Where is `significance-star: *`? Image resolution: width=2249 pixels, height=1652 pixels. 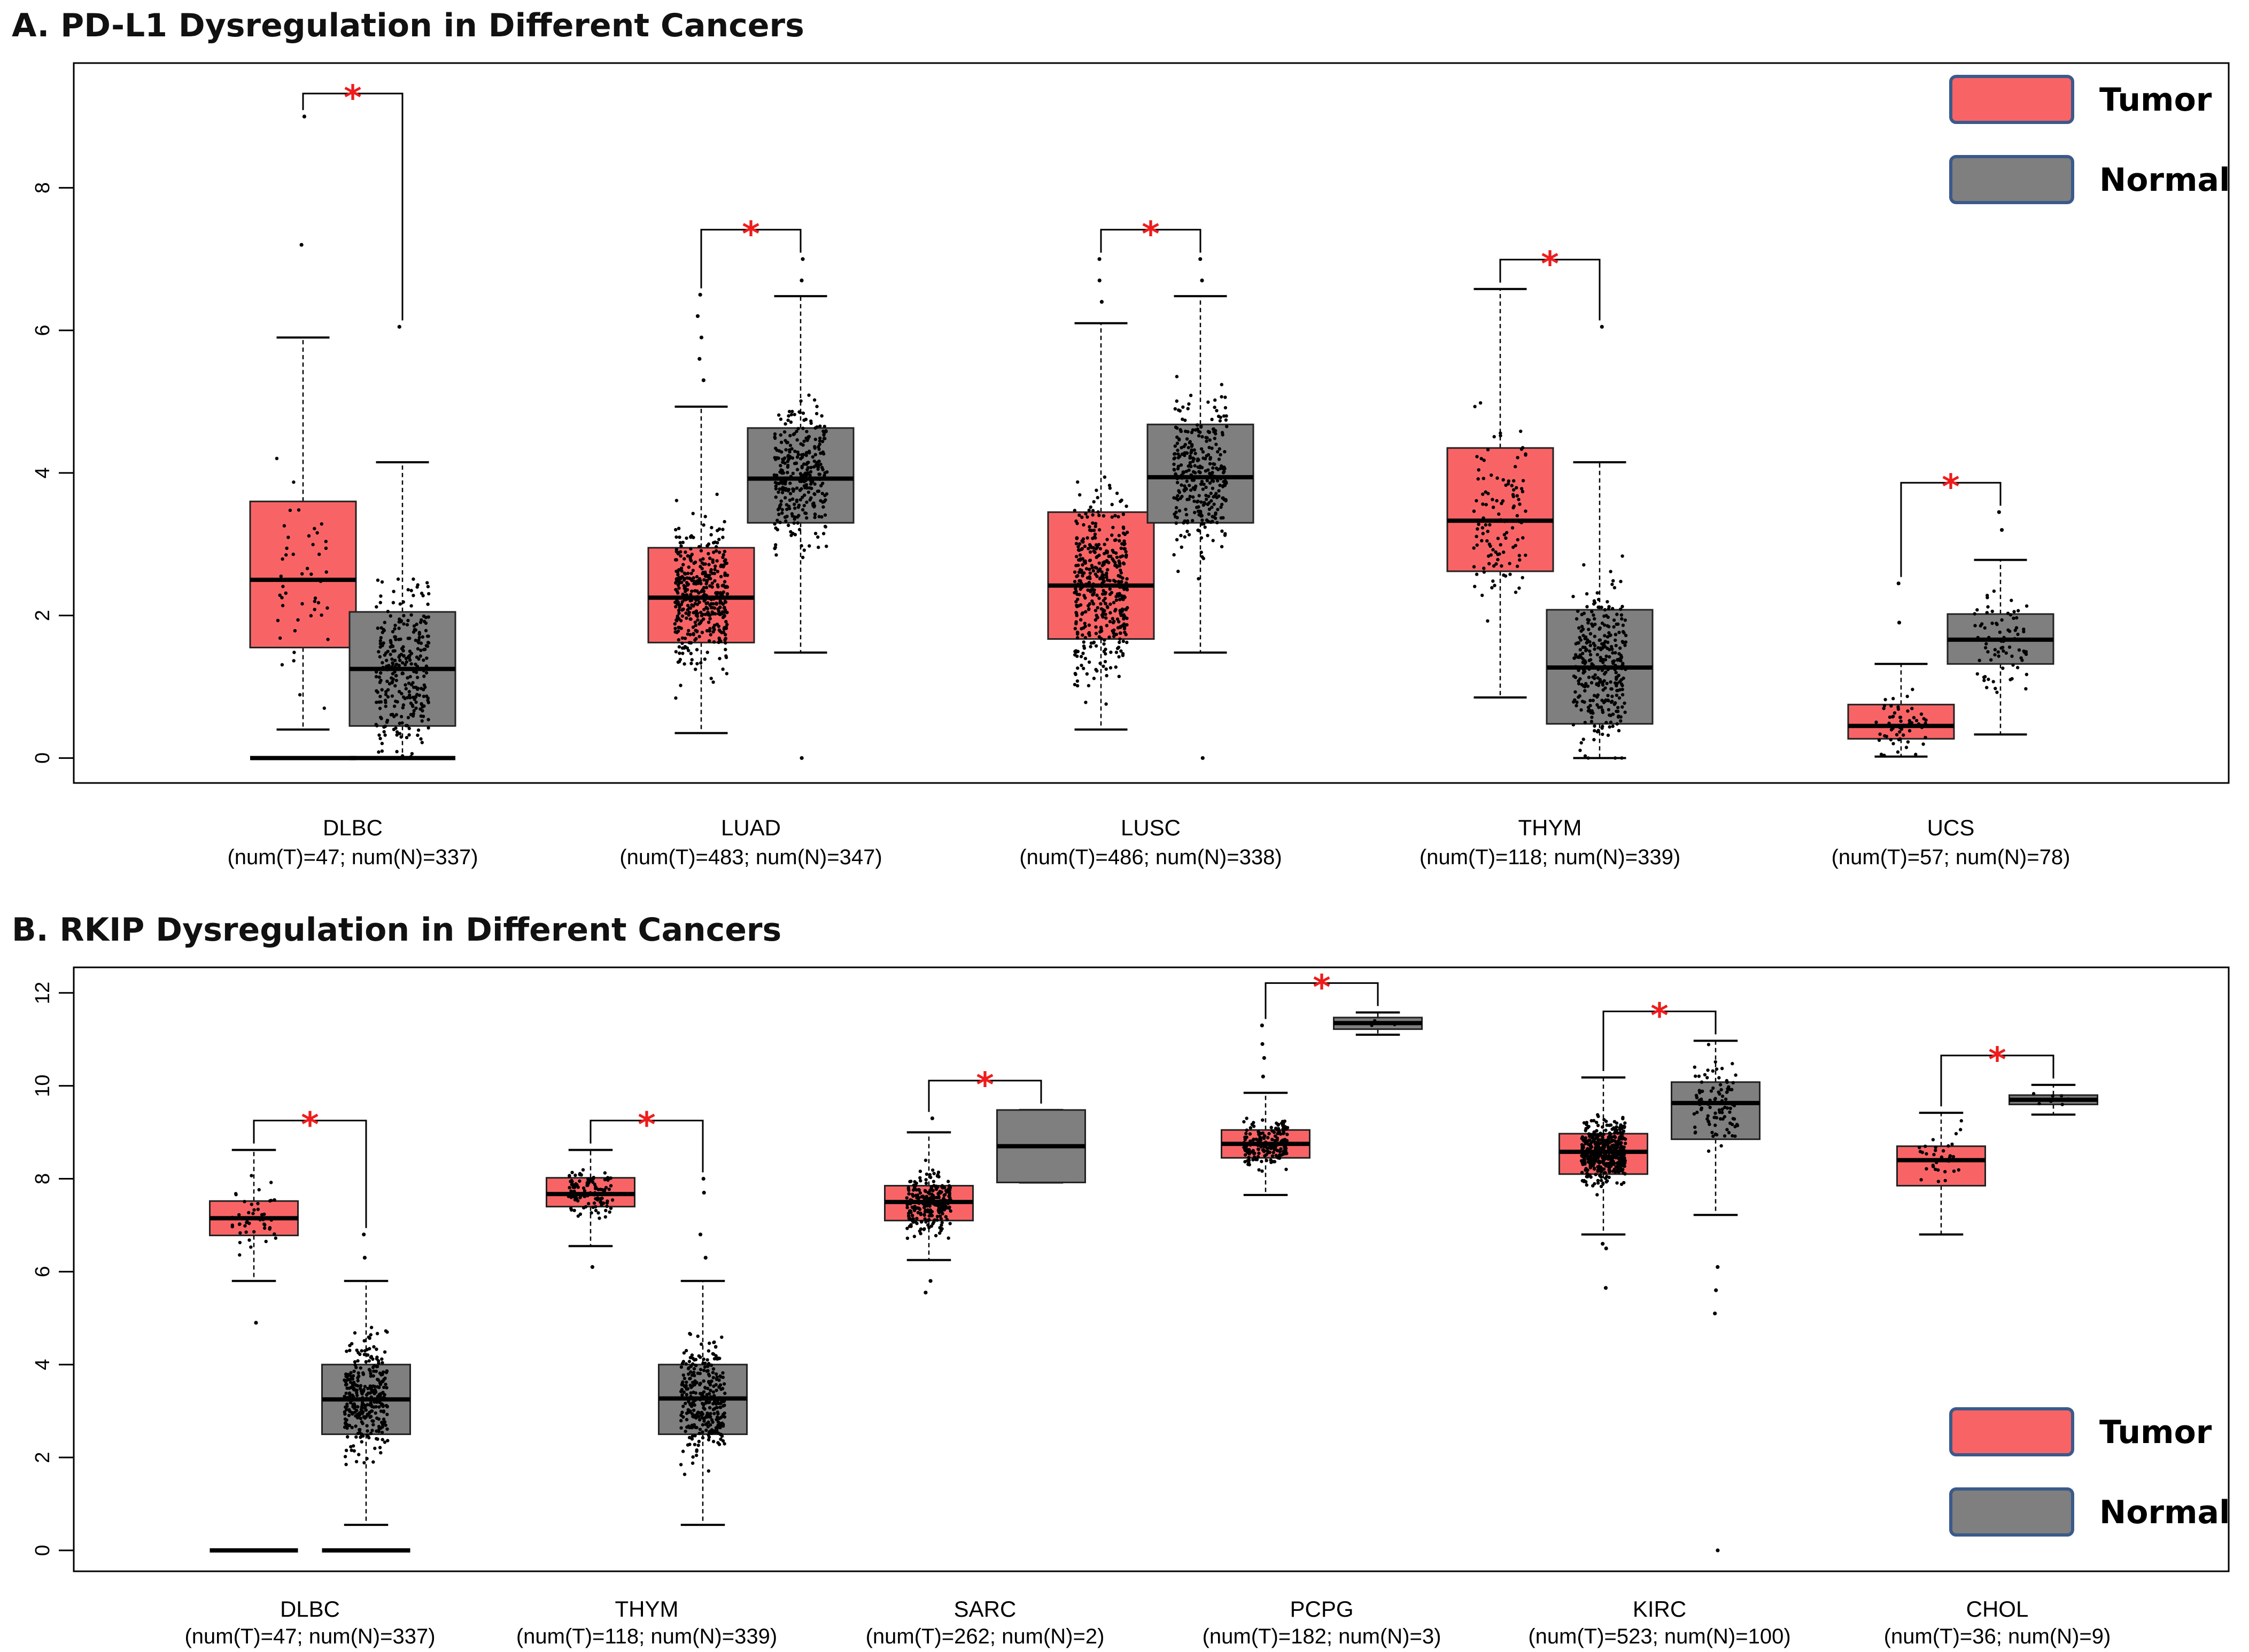
significance-star: * is located at coordinates (1997, 1060).